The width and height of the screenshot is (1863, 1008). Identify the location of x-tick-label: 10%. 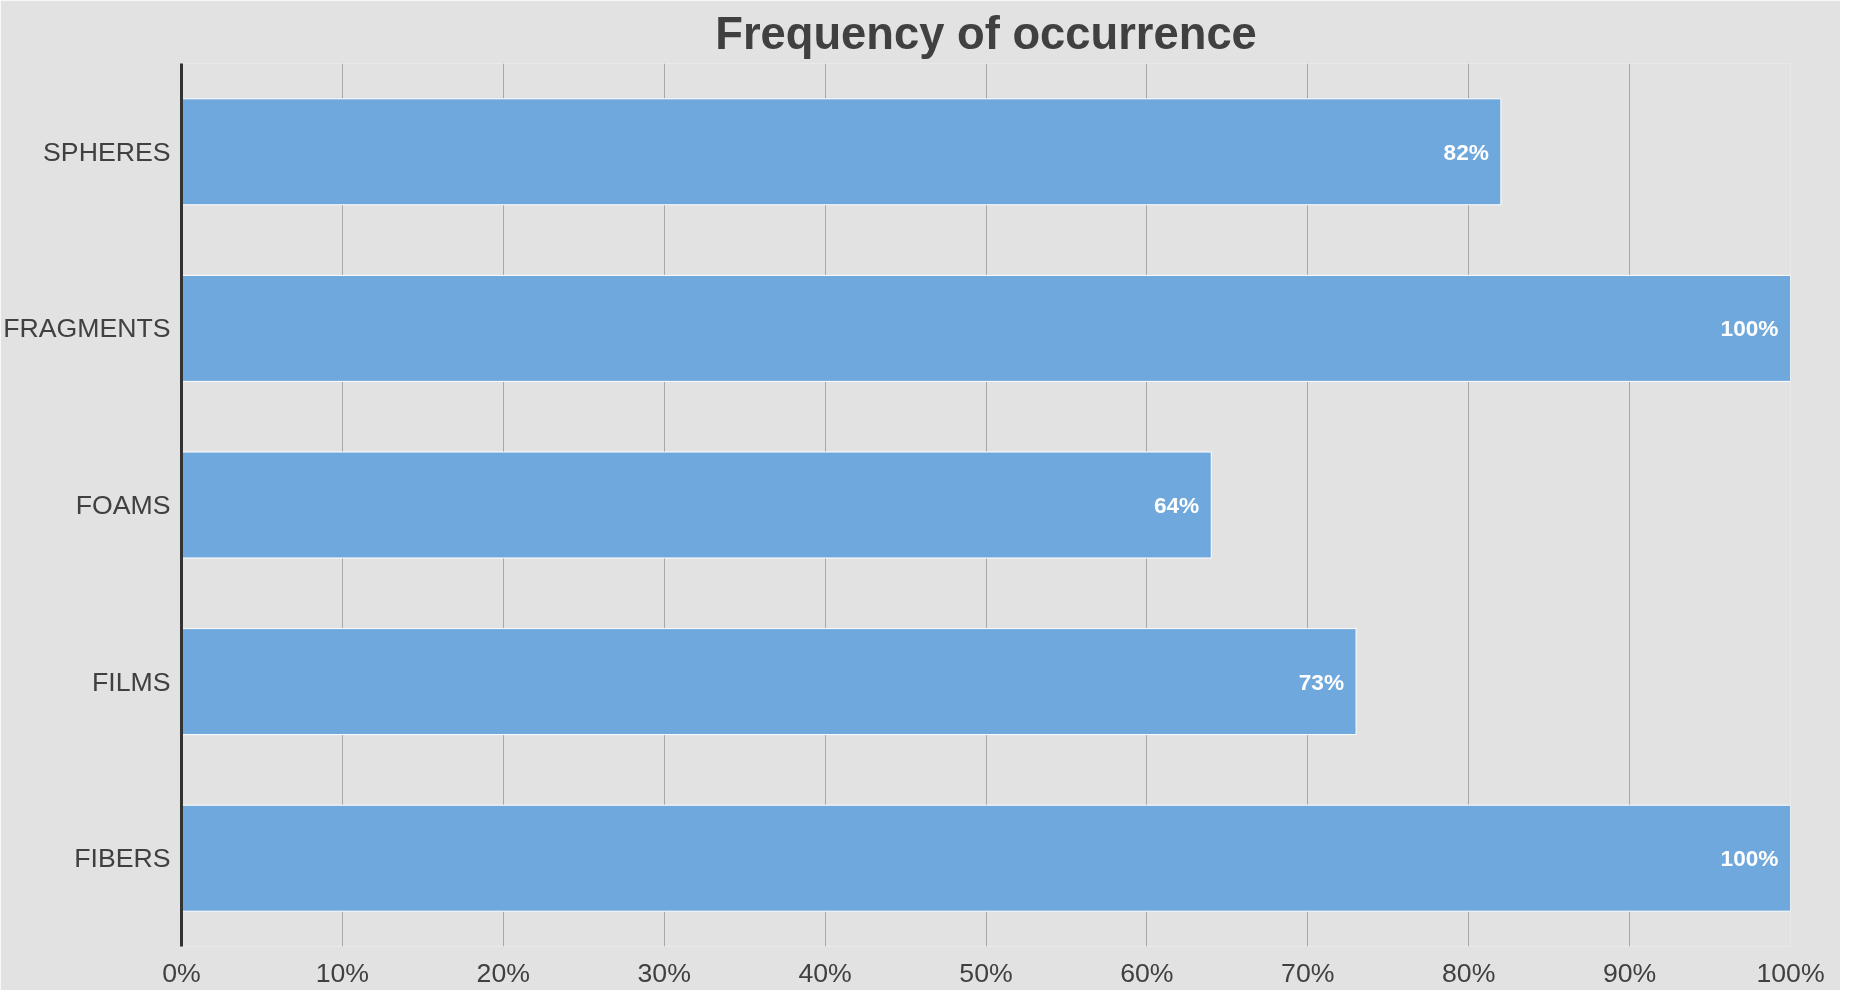
(342, 972).